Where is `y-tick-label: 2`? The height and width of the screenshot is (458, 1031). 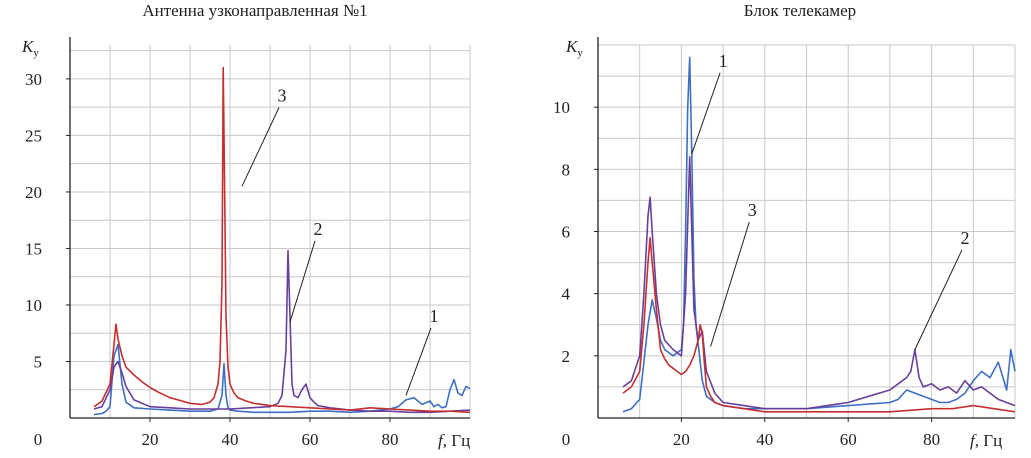 y-tick-label: 2 is located at coordinates (566, 356).